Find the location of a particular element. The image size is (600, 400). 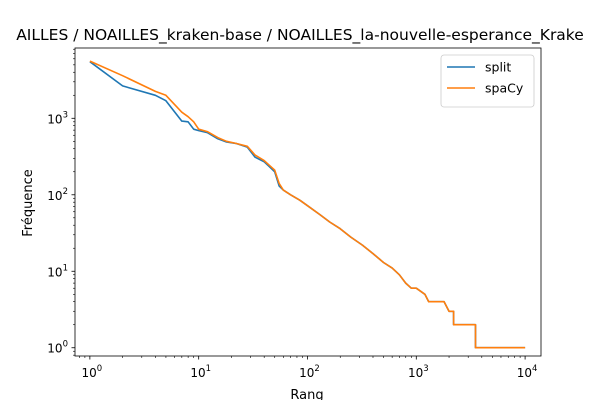

x-tick-label: 10¹ is located at coordinates (200, 372).